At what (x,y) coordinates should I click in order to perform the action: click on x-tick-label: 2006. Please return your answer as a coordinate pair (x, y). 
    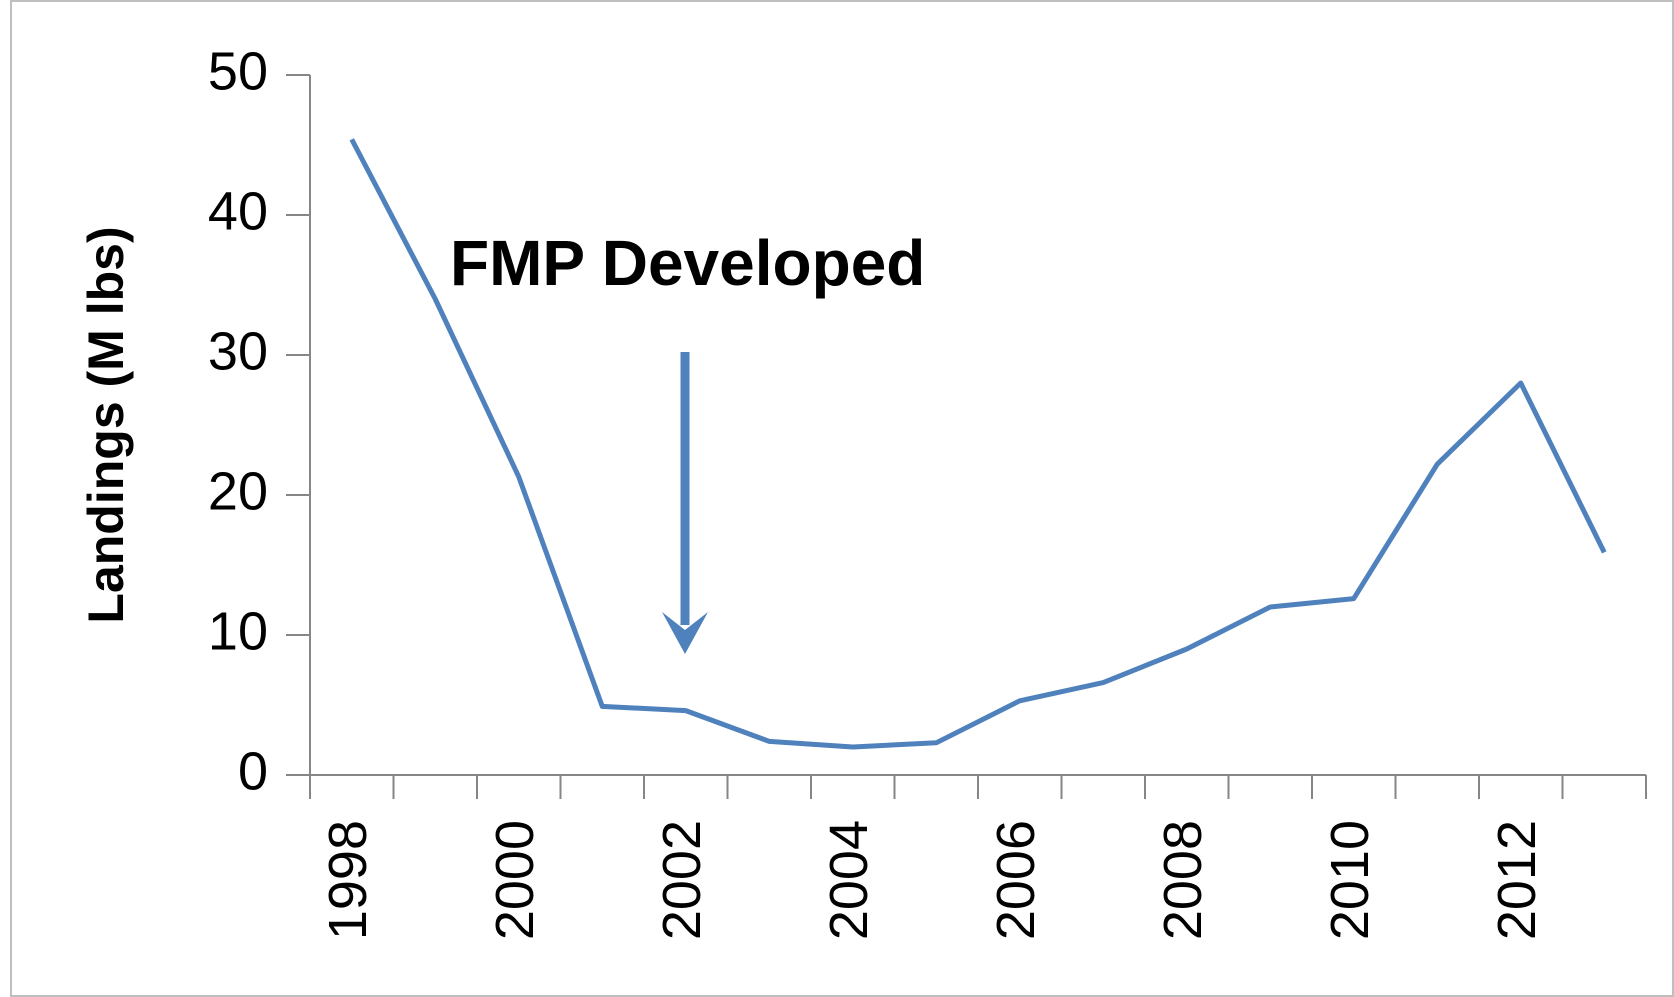
    Looking at the image, I should click on (1016, 880).